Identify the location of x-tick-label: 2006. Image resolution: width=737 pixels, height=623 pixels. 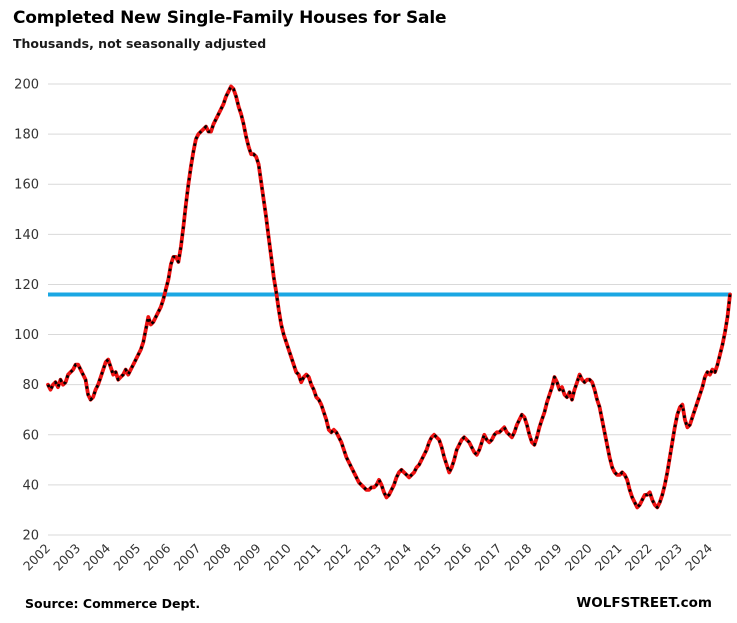
(156, 556).